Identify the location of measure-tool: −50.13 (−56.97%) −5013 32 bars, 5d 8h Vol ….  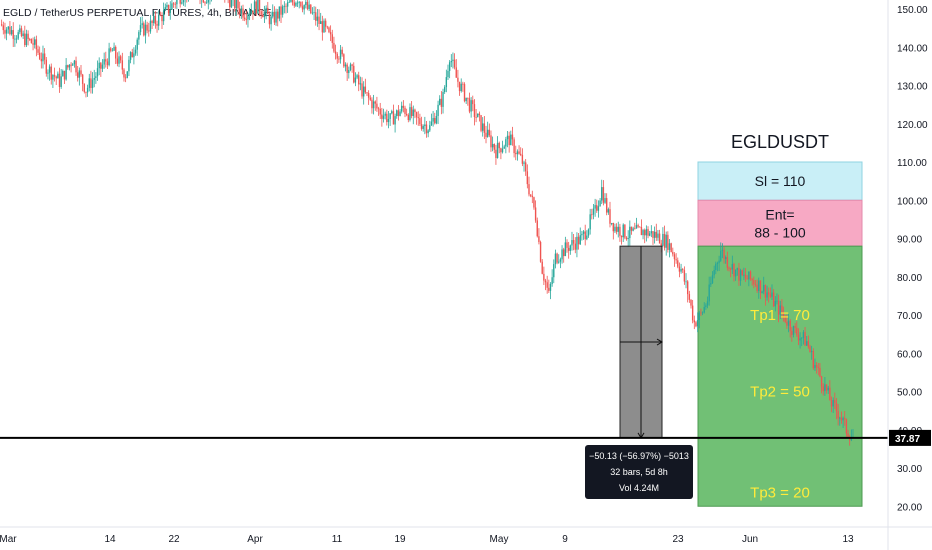
(639, 372).